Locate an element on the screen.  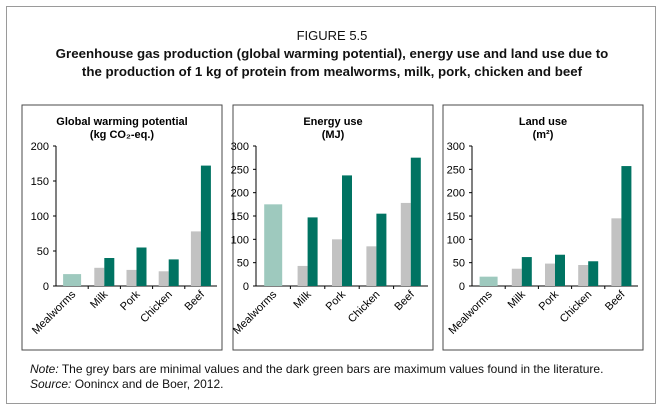
chart-unit: (m²) is located at coordinates (543, 135).